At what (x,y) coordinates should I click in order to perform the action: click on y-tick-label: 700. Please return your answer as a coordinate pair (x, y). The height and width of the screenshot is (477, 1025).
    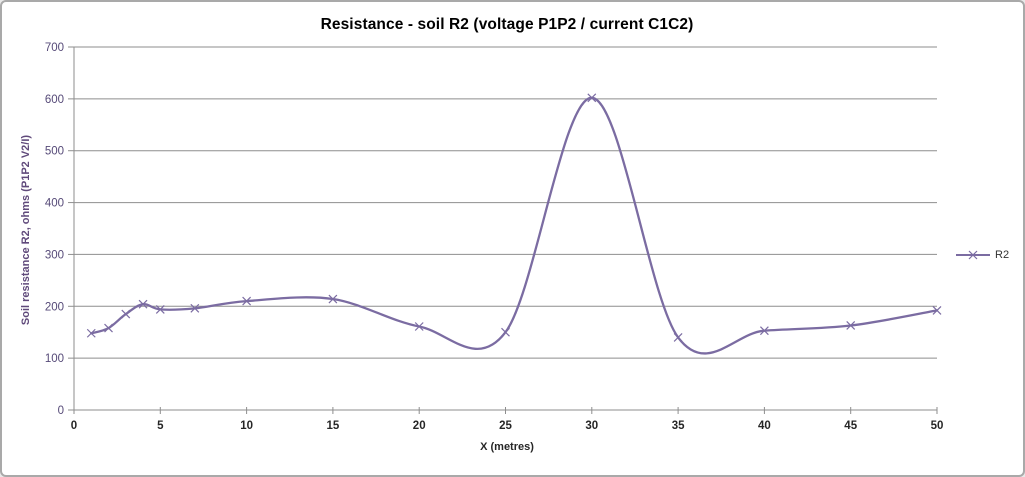
    Looking at the image, I should click on (54, 48).